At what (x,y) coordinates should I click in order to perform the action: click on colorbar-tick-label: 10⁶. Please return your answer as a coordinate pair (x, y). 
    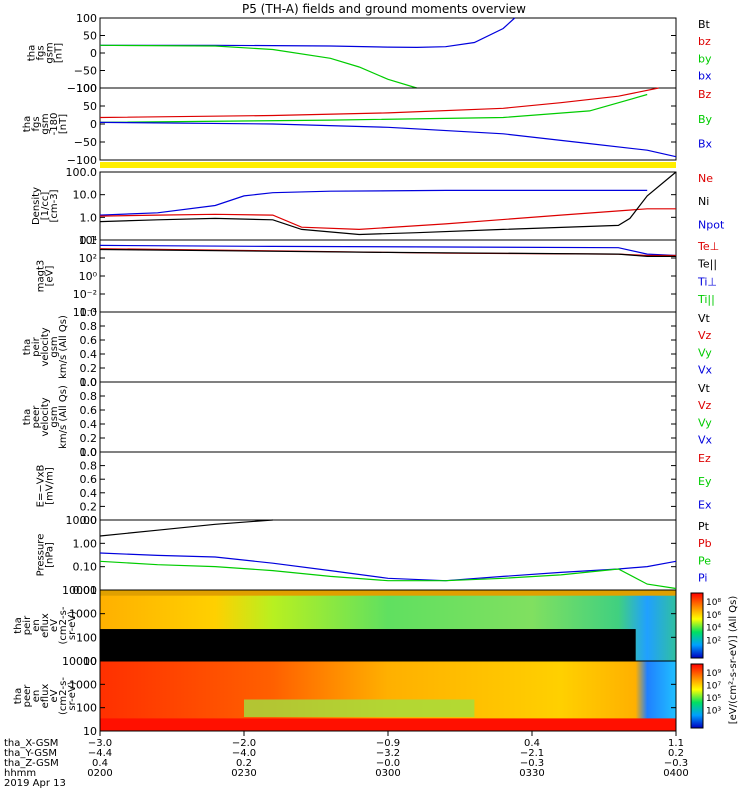
    Looking at the image, I should click on (713, 616).